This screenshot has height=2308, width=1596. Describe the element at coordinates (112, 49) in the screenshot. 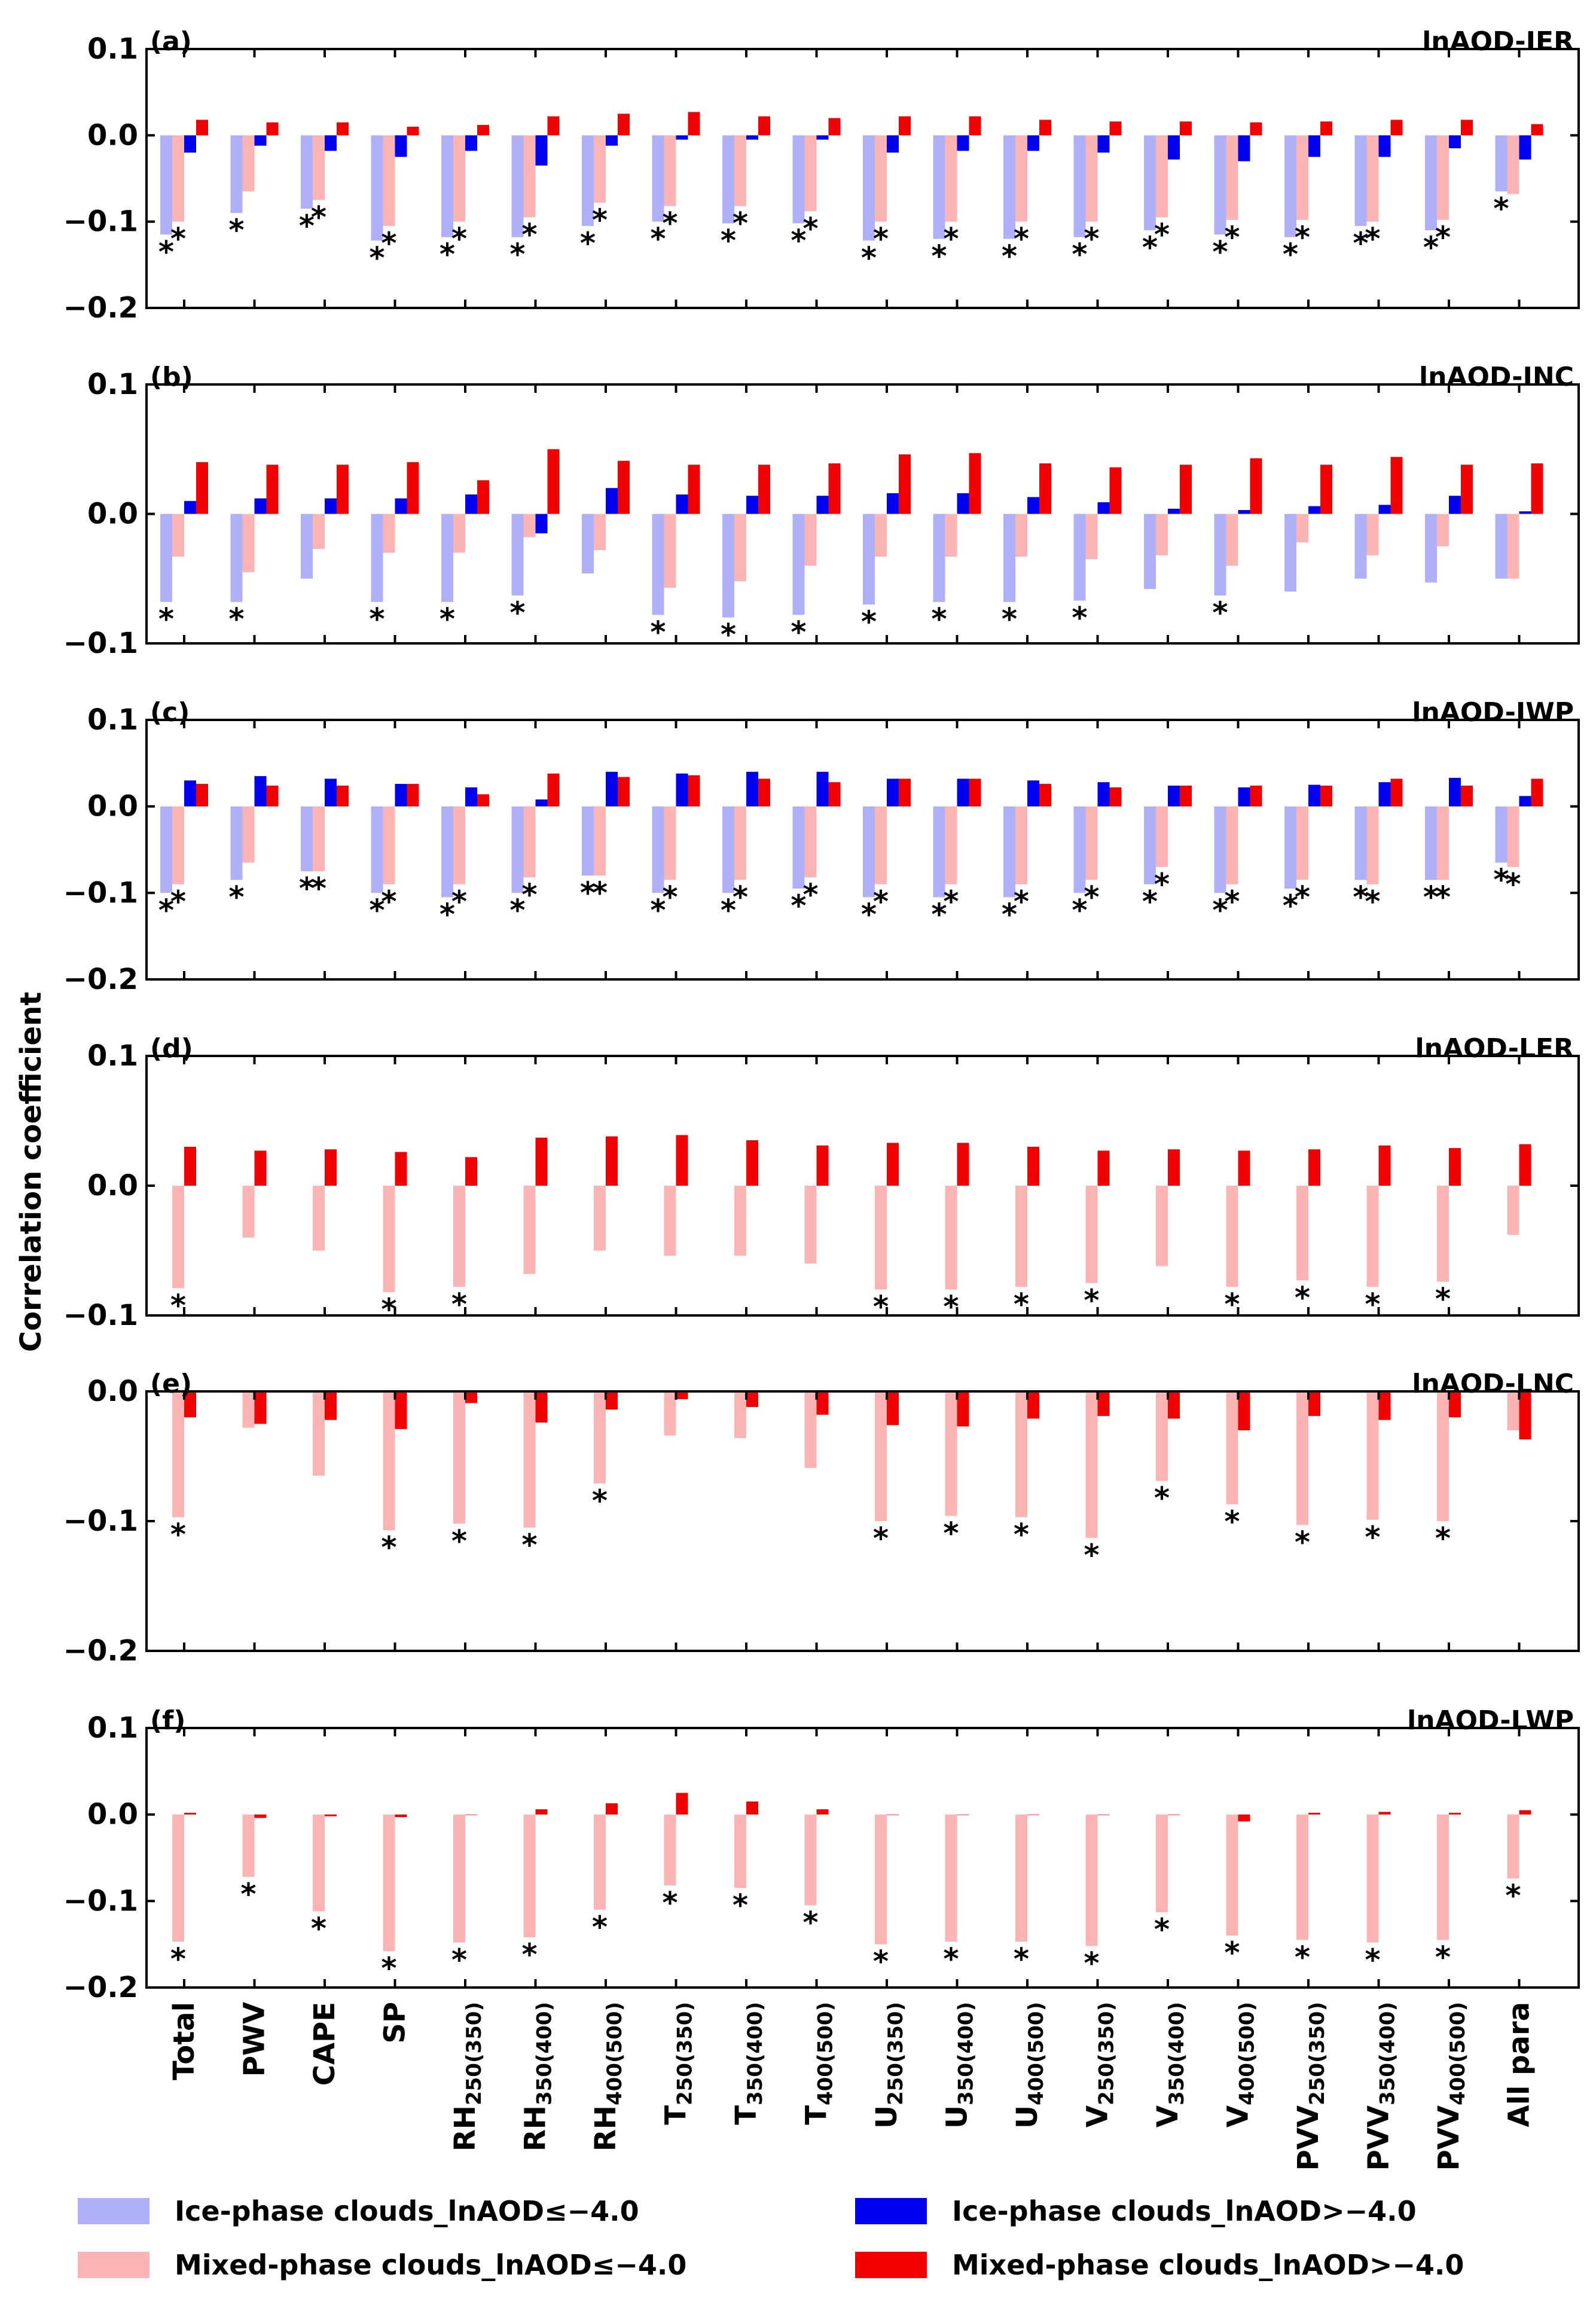

I see `y-tick-label: 0.1` at that location.